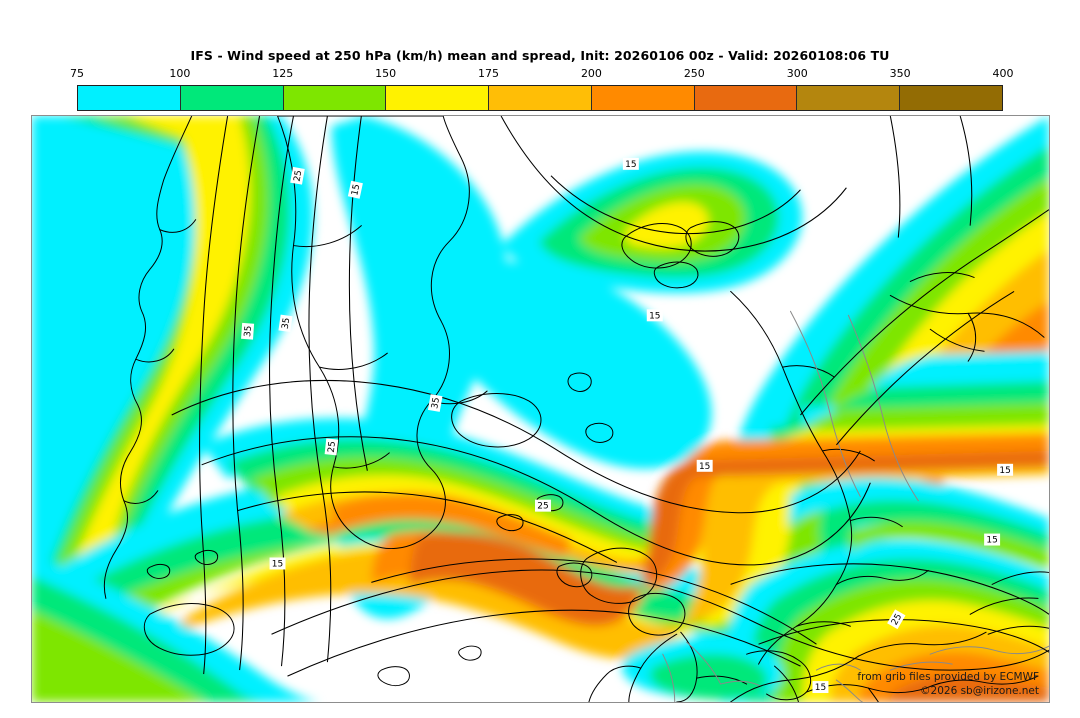  I want to click on fill-band-green, so click(933, 529).